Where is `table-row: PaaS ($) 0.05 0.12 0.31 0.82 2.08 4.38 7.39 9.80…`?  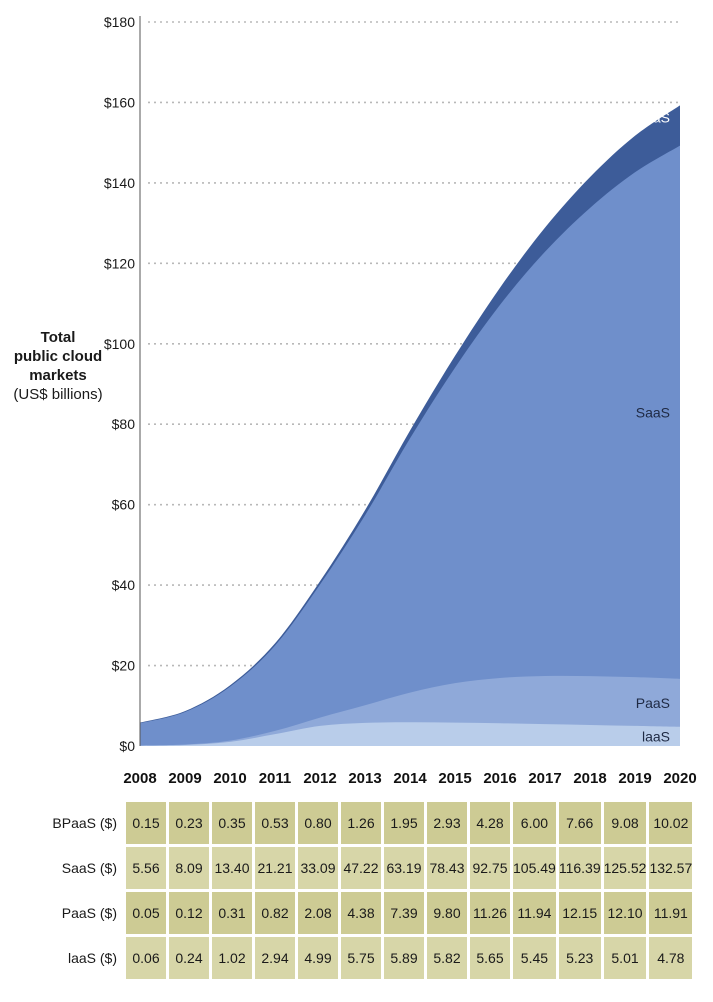
table-row: PaaS ($) 0.05 0.12 0.31 0.82 2.08 4.38 7.39 9.80… is located at coordinates (353, 913).